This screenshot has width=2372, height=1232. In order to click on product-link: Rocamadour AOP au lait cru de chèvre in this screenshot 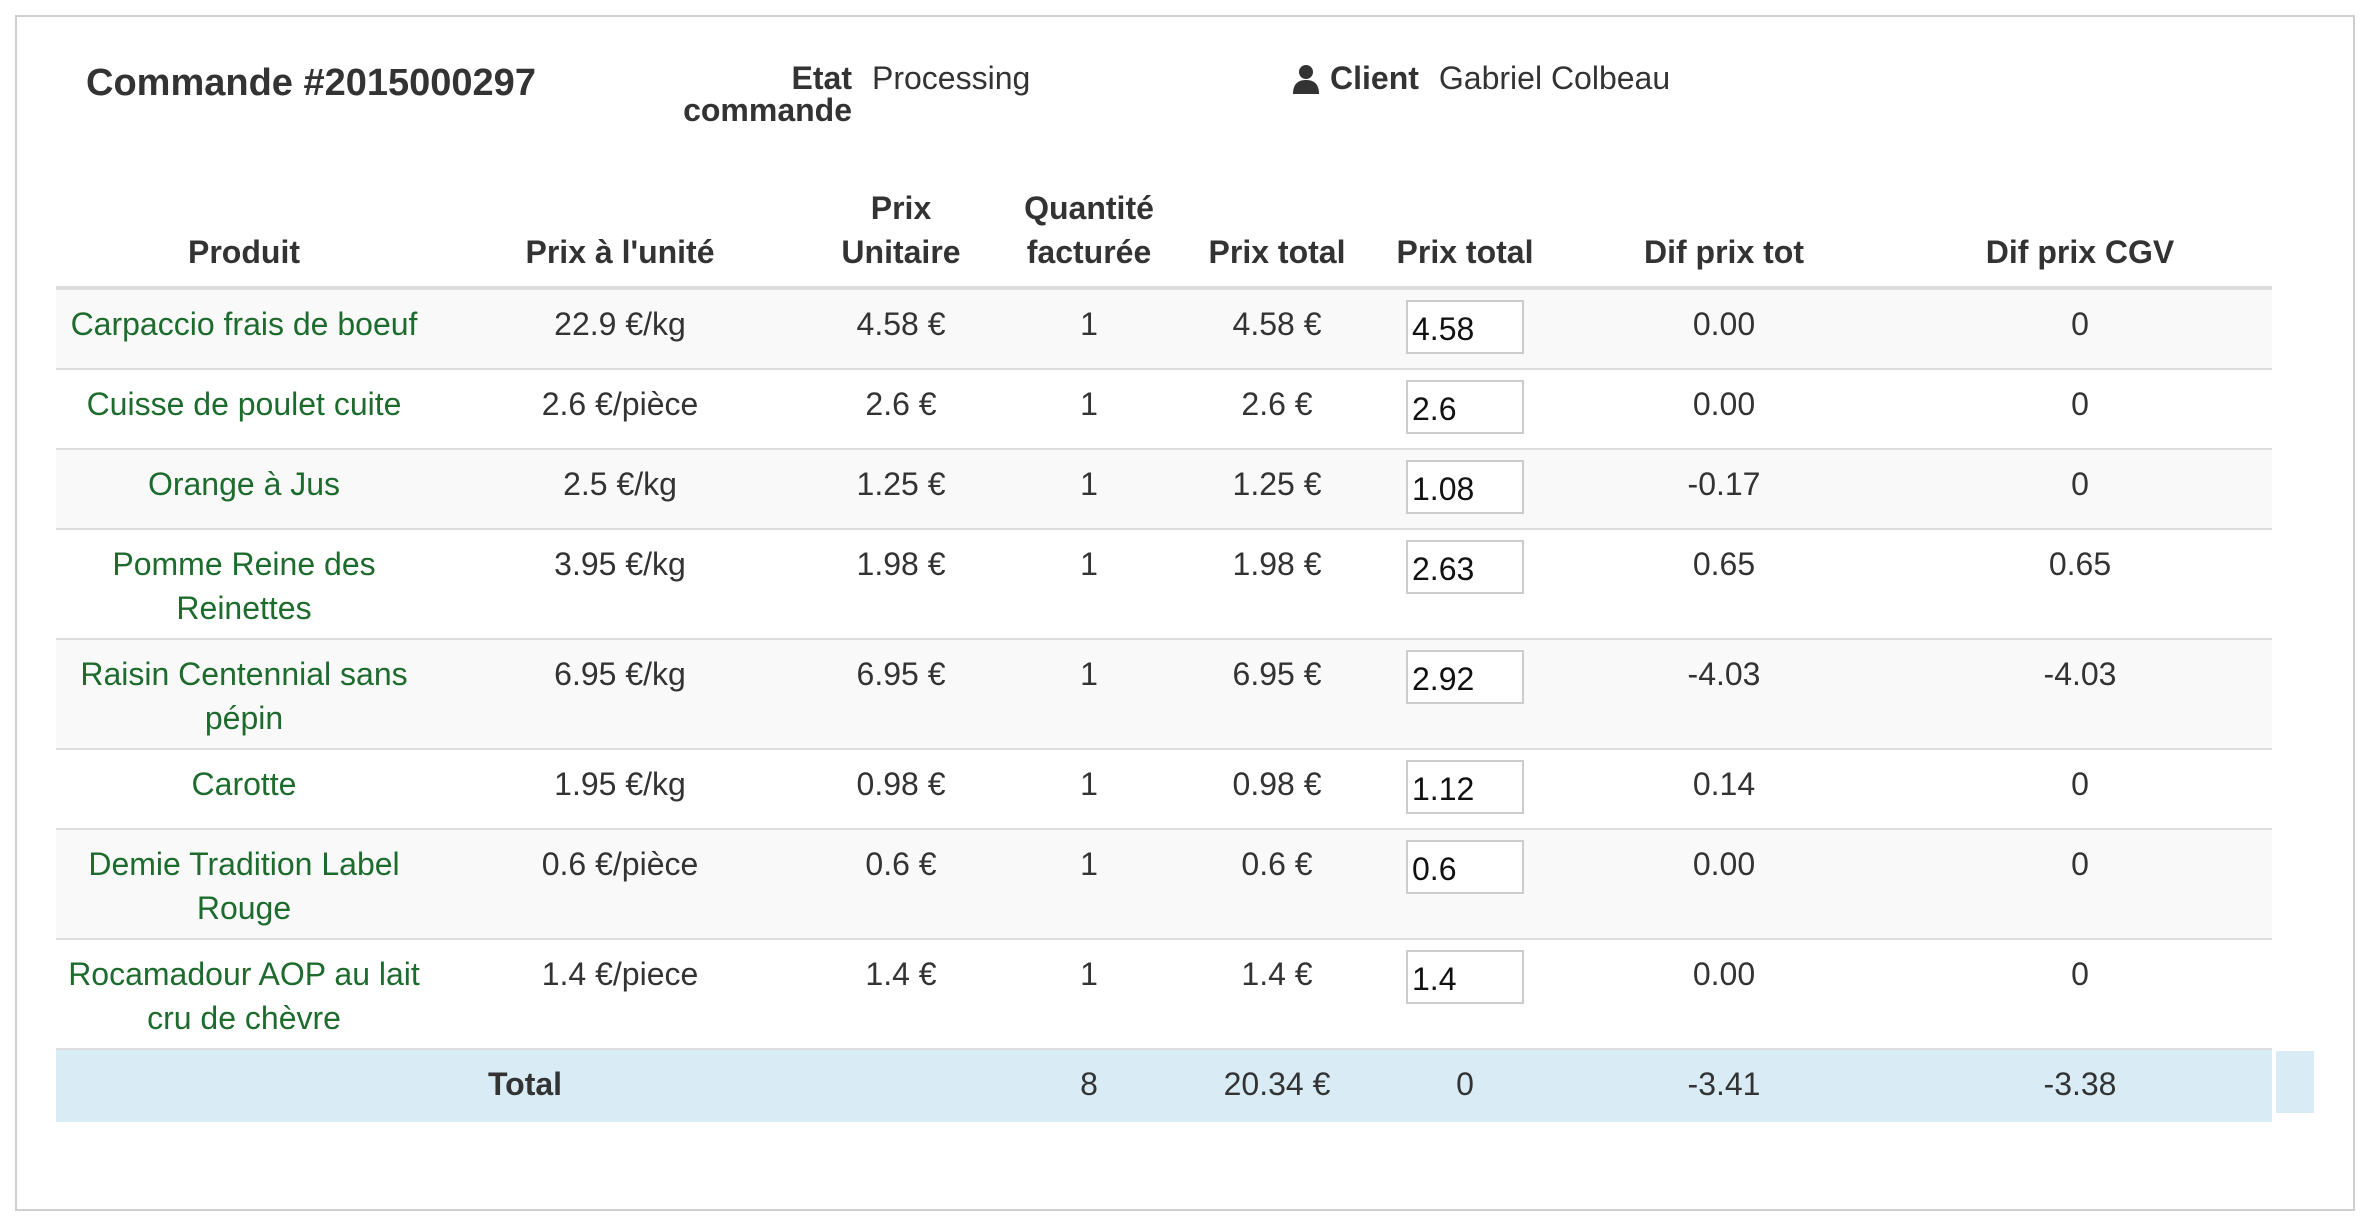, I will do `click(244, 993)`.